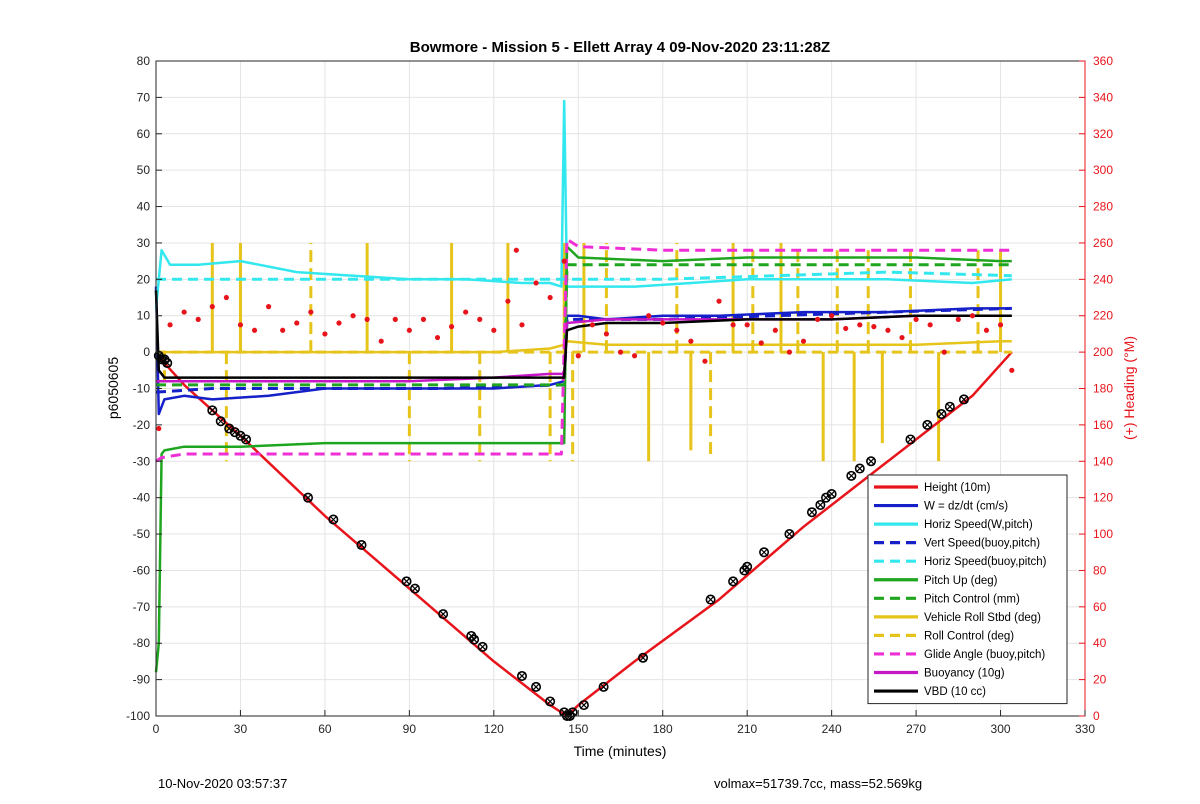 Image resolution: width=1200 pixels, height=804 pixels. Describe the element at coordinates (969, 636) in the screenshot. I see `legend-entry: Roll Control (deg)` at that location.